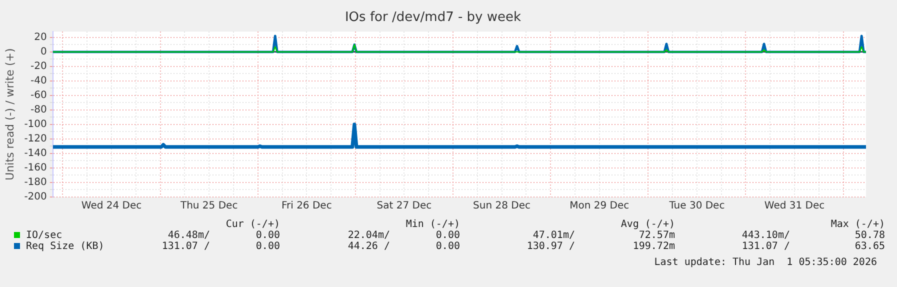  What do you see at coordinates (44, 235) in the screenshot?
I see `legend-label: IO/sec` at bounding box center [44, 235].